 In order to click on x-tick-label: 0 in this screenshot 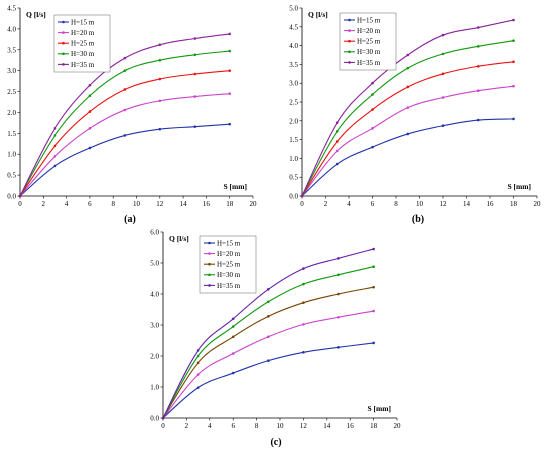, I will do `click(163, 426)`.